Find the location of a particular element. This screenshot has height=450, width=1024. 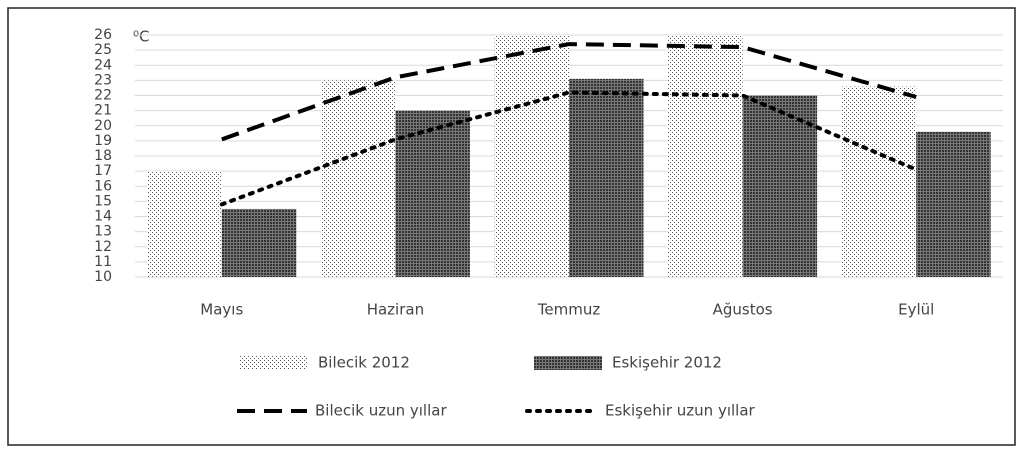

y-tick-label: 22 is located at coordinates (103, 96).